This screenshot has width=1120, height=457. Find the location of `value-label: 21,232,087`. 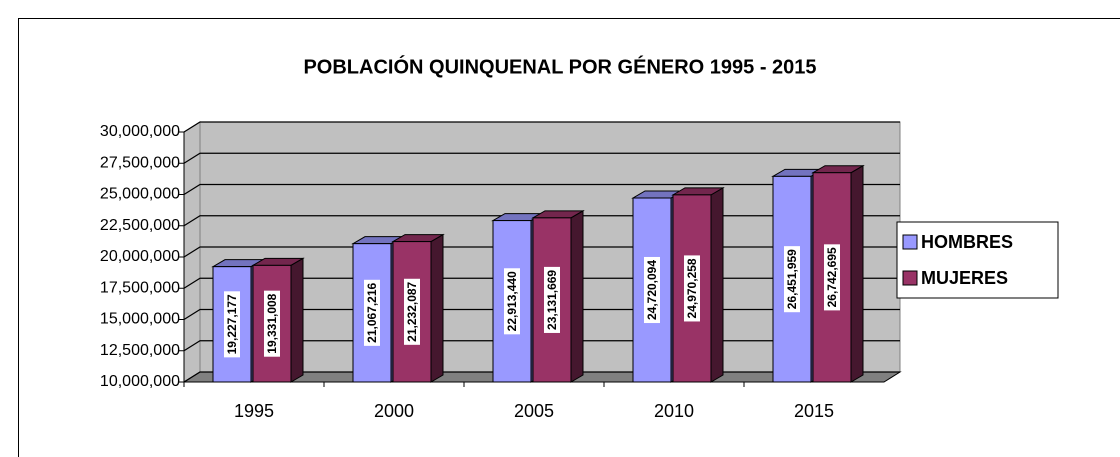

value-label: 21,232,087 is located at coordinates (412, 311).